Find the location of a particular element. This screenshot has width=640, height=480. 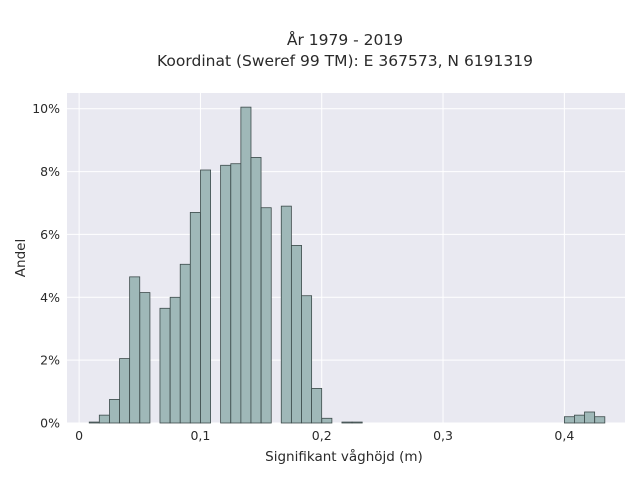

y-tick-label: 10% is located at coordinates (46, 108).